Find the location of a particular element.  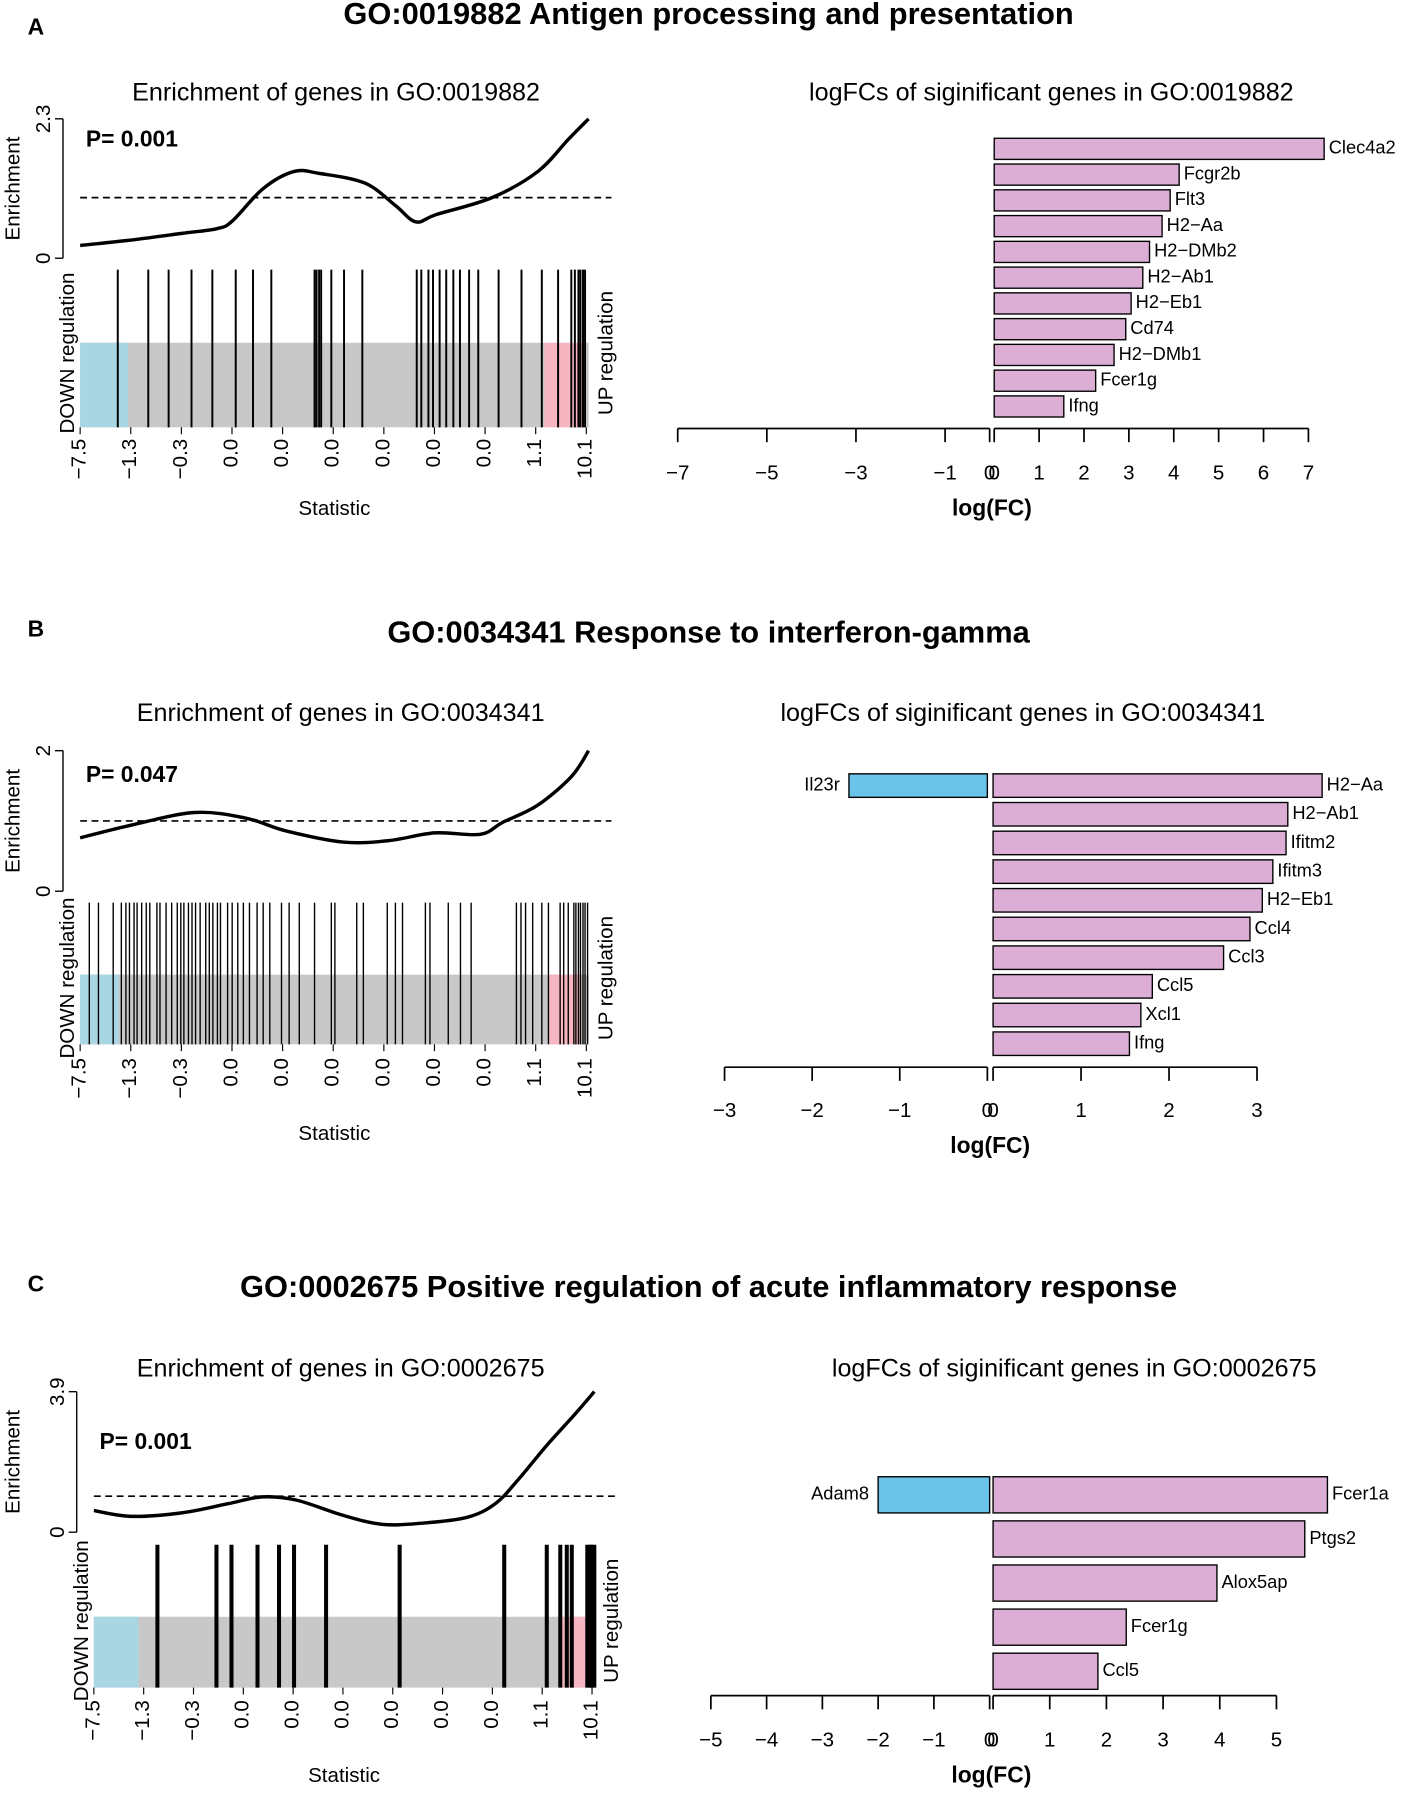

x-tick-label: −1 is located at coordinates (933, 1740).